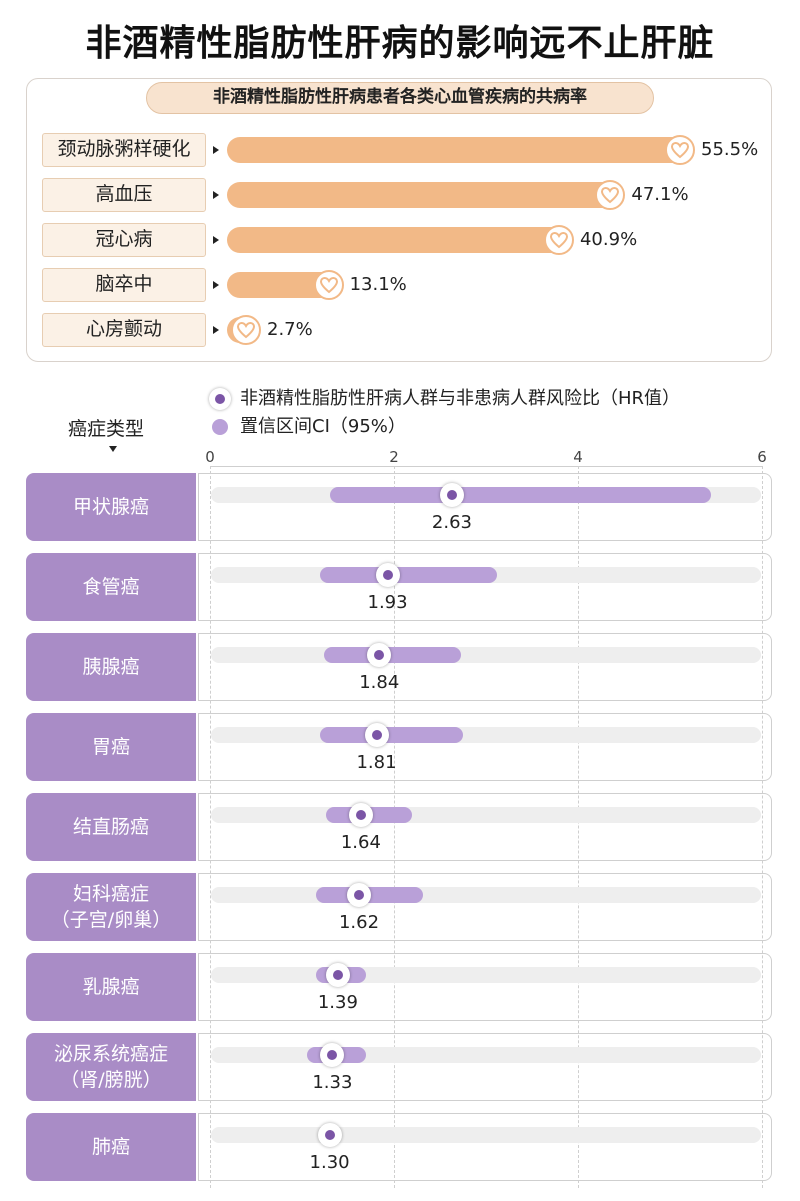 The image size is (800, 1201). Describe the element at coordinates (113, 449) in the screenshot. I see `chevron-down-icon` at that location.